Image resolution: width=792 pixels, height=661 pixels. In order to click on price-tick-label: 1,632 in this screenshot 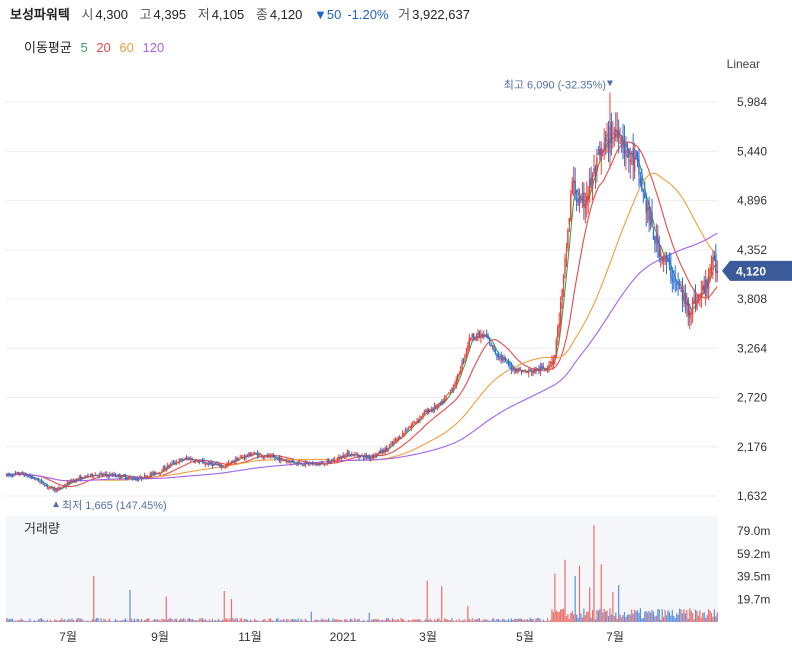, I will do `click(752, 496)`.